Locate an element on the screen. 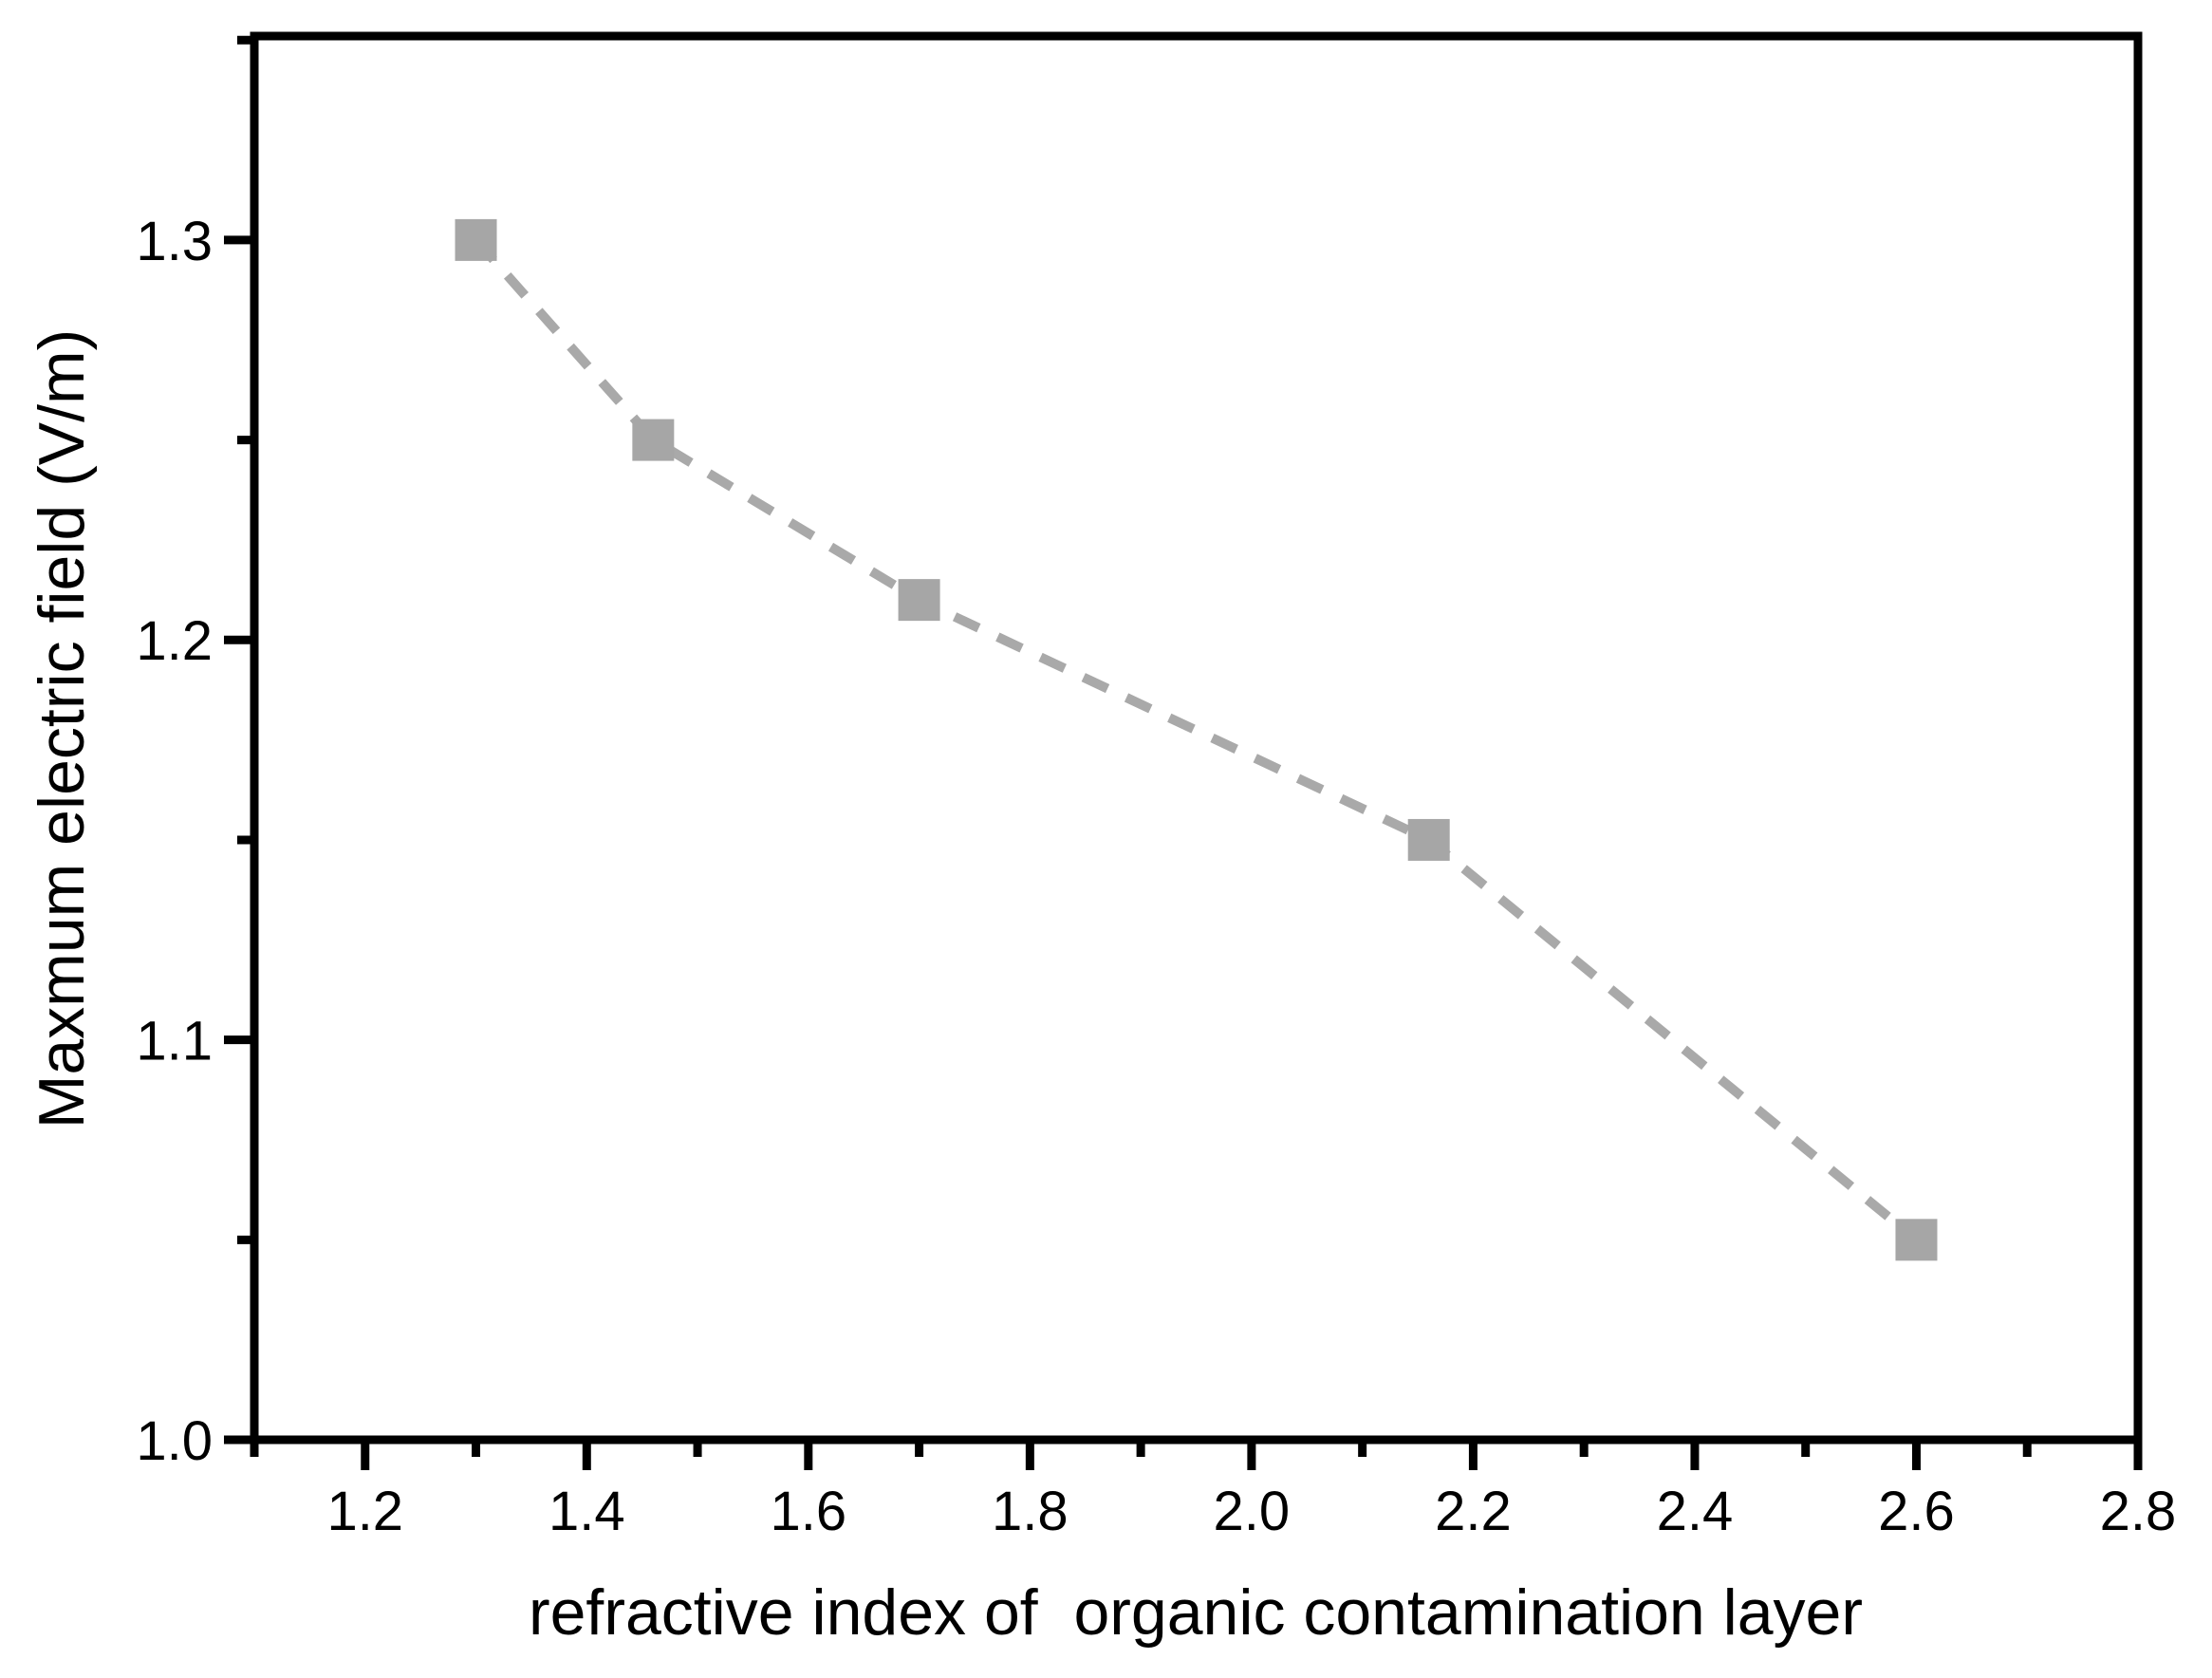 The image size is (2212, 1678). x-tick-label: 2.6 is located at coordinates (1917, 1512).